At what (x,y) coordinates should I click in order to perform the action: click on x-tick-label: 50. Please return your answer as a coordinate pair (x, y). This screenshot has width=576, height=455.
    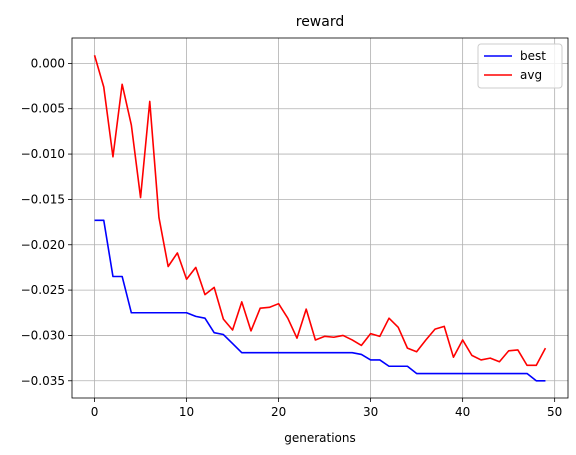
    Looking at the image, I should click on (554, 412).